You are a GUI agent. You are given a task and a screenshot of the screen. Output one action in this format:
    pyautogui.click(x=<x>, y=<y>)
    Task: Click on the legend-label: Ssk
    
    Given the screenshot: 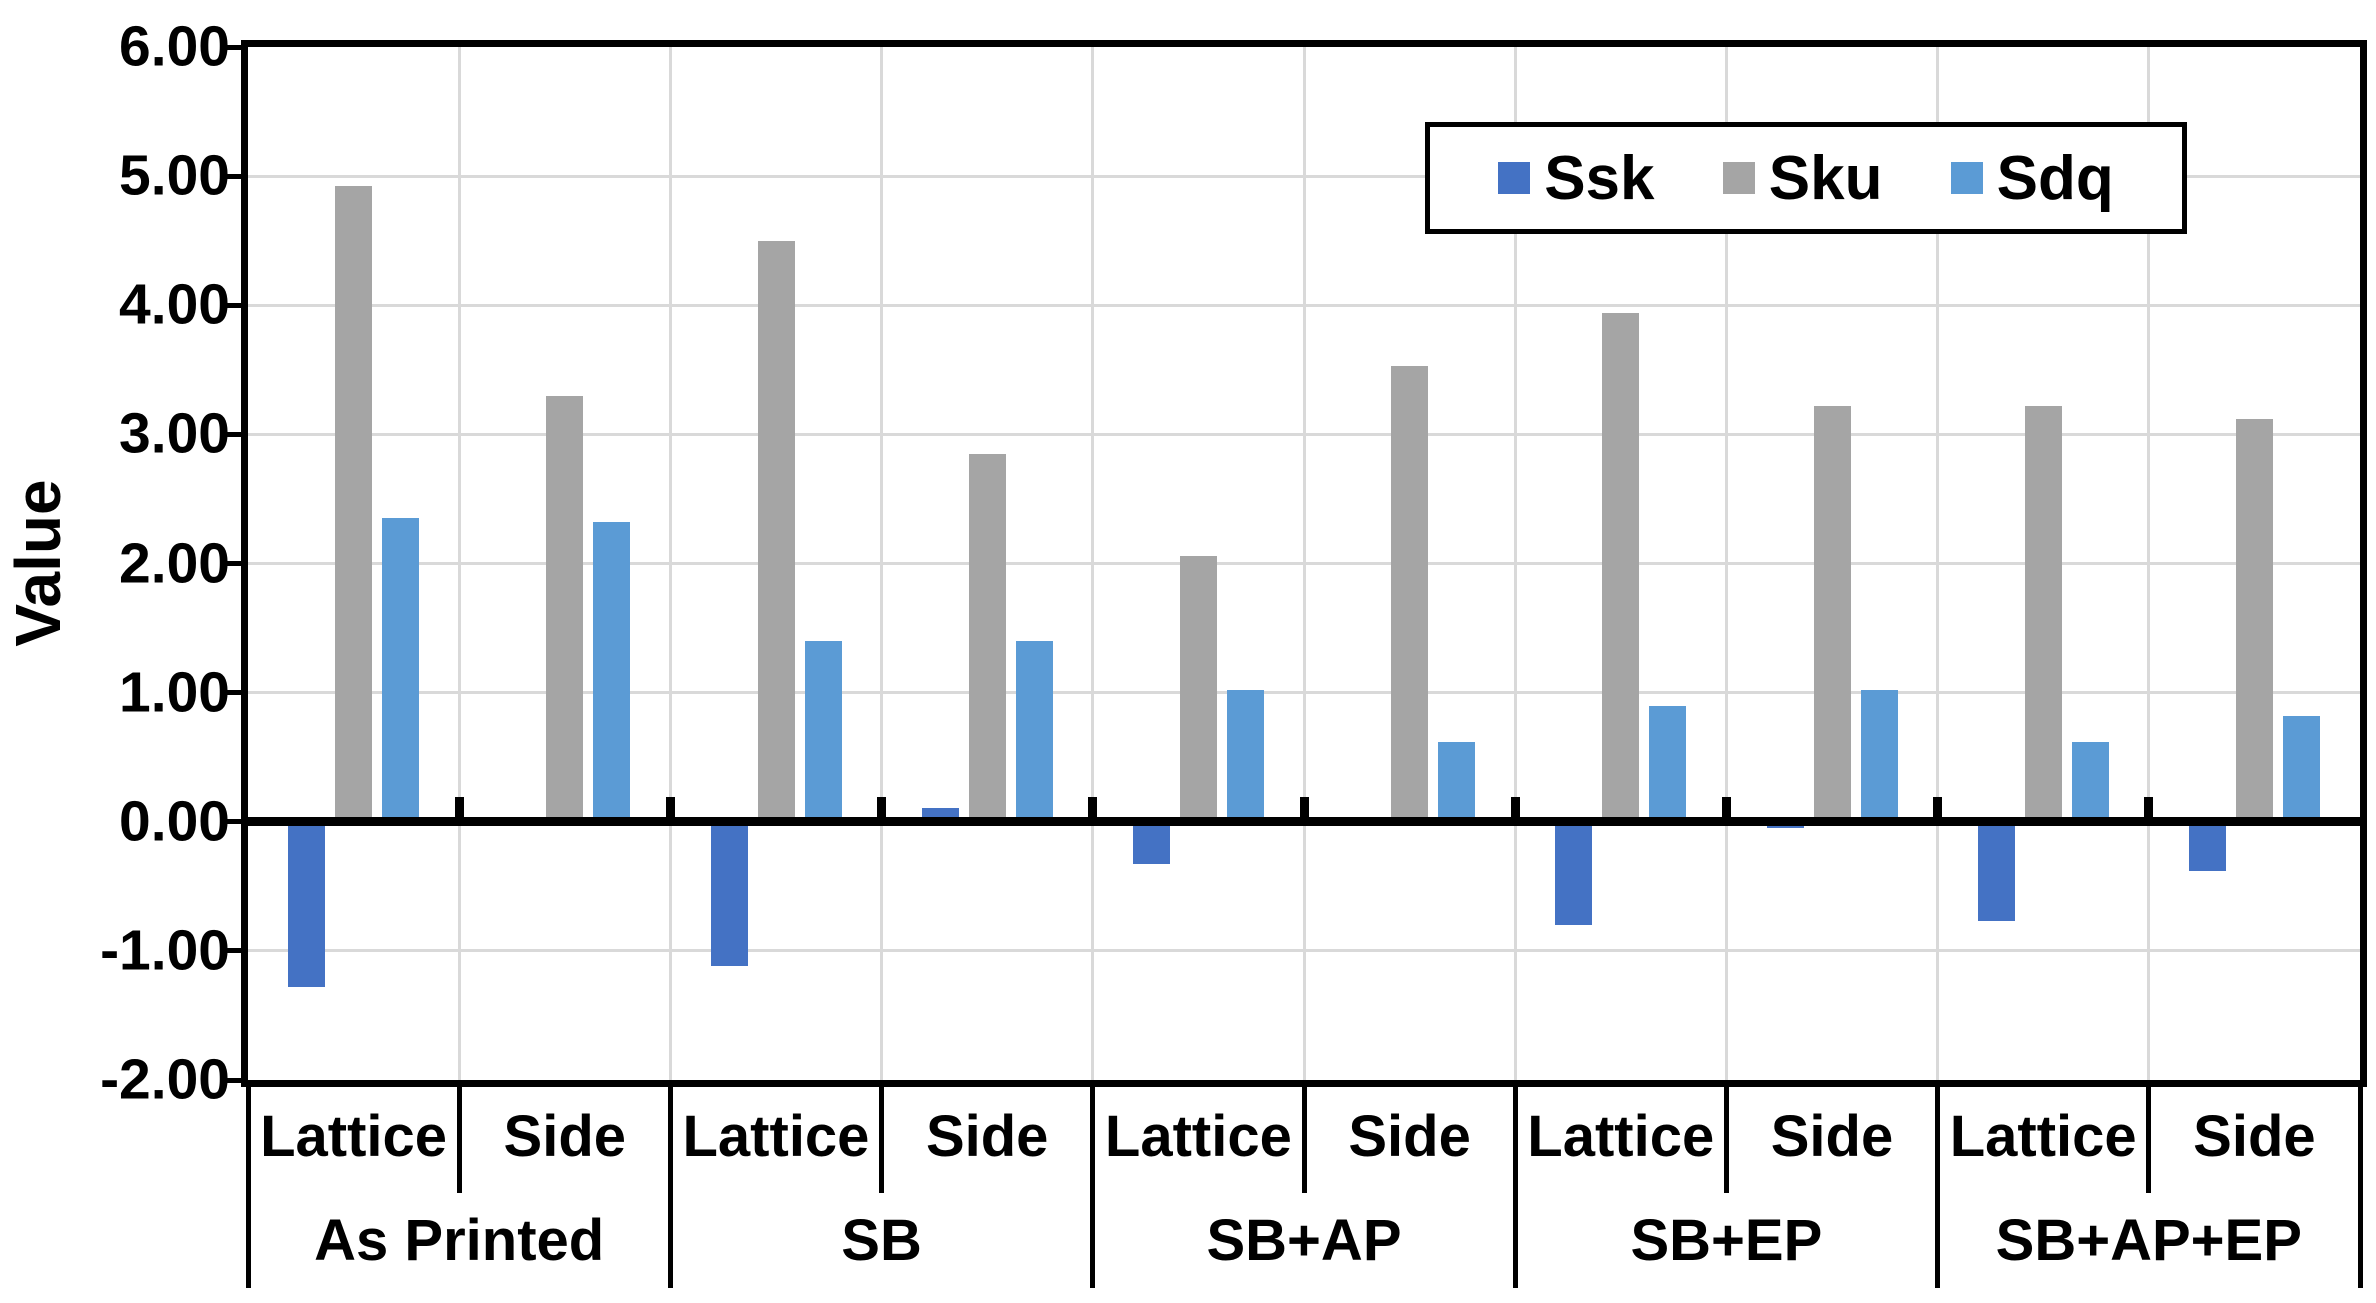 What is the action you would take?
    pyautogui.click(x=1599, y=178)
    